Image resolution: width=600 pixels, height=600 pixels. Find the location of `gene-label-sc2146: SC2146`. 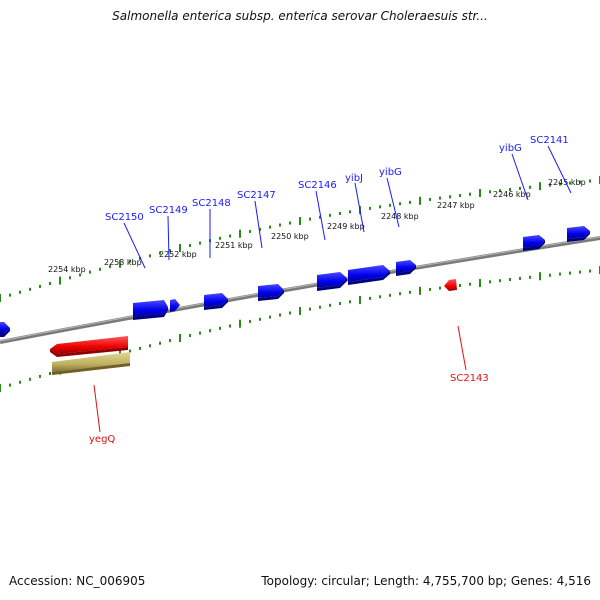

gene-label-sc2146: SC2146 is located at coordinates (317, 185).